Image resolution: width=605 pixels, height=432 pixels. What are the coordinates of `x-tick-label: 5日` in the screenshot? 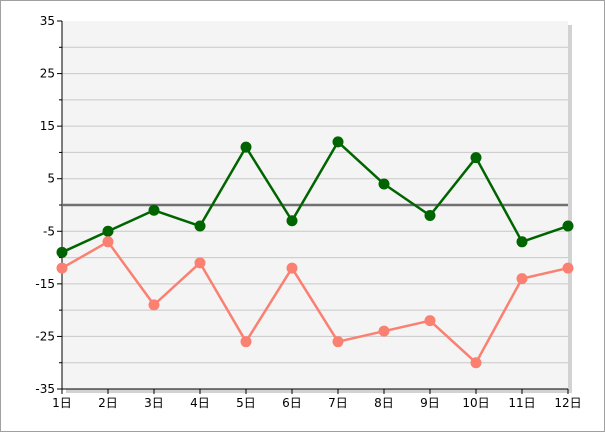 It's located at (246, 403).